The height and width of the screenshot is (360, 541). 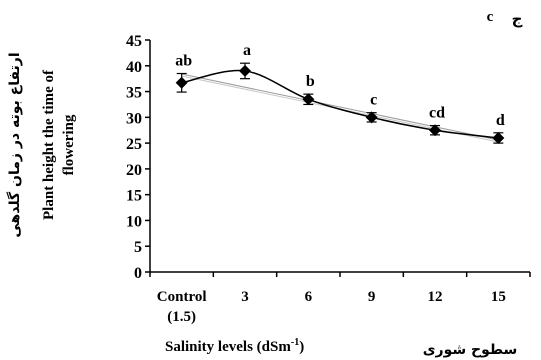 I want to click on series-line, so click(x=340, y=104).